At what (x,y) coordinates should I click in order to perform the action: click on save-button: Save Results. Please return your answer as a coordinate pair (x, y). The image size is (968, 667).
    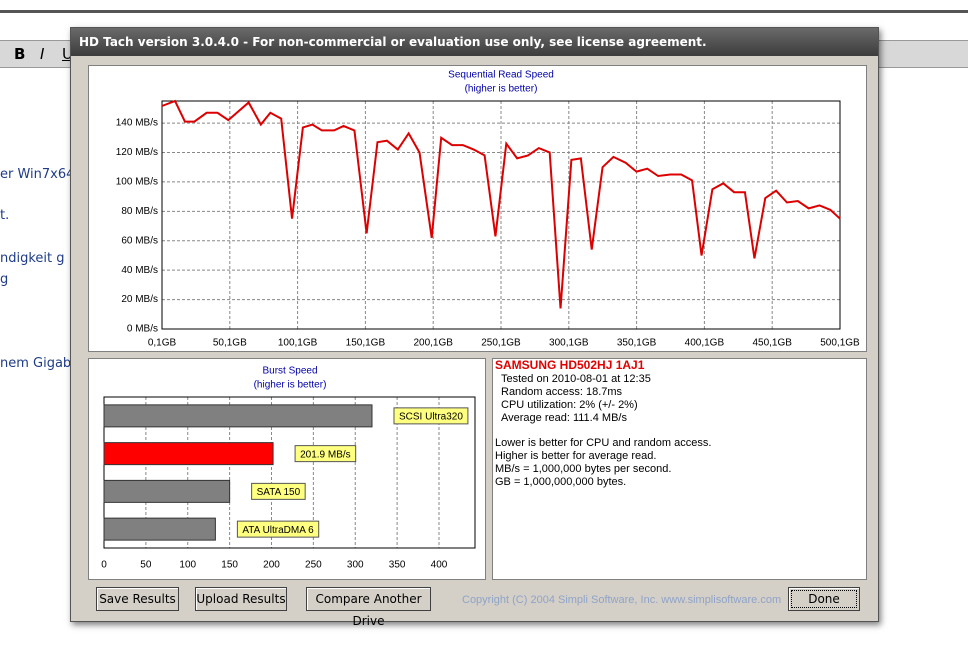
    Looking at the image, I should click on (137, 599).